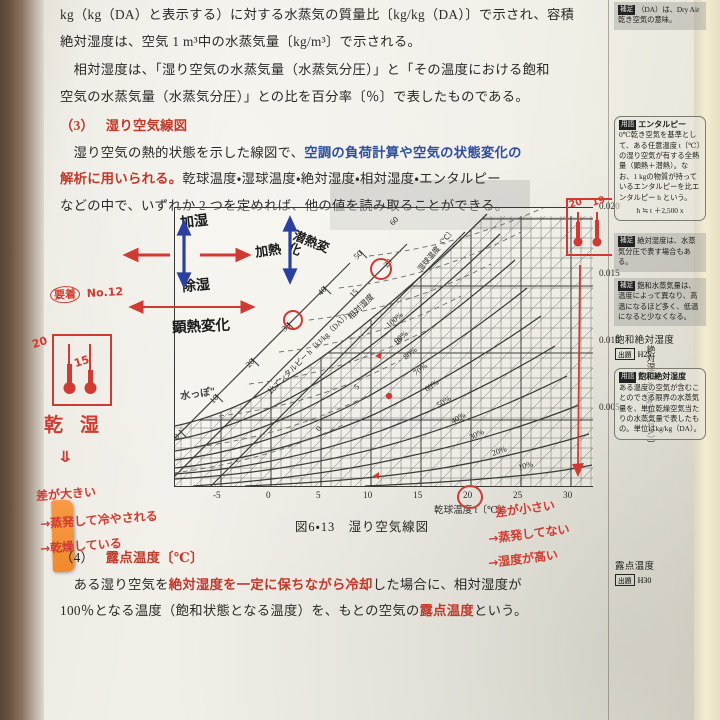 This screenshot has width=720, height=720. What do you see at coordinates (284, 205) in the screenshot?
I see `section-3-line-3: などの中で、いずれか 2 つを定めれば、他の値を読み取ることができる。` at bounding box center [284, 205].